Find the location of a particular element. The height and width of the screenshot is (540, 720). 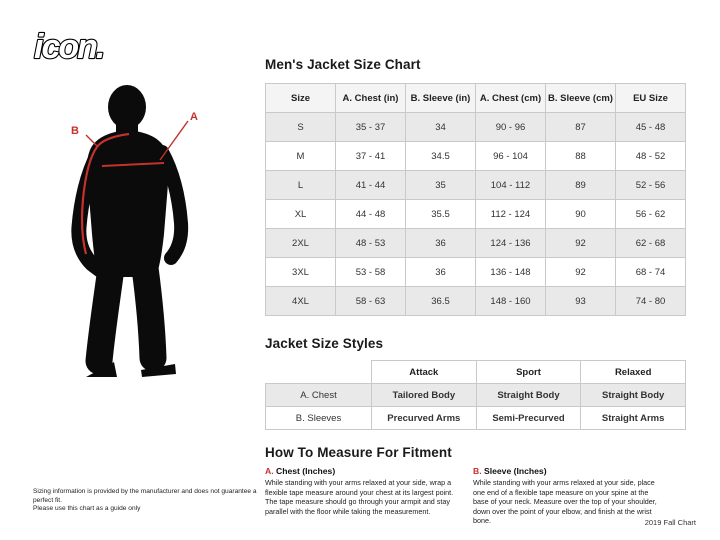

size-row-3xl: 3XL 53 - 58 36 136 - 148 92 68 - 74 is located at coordinates (475, 272).